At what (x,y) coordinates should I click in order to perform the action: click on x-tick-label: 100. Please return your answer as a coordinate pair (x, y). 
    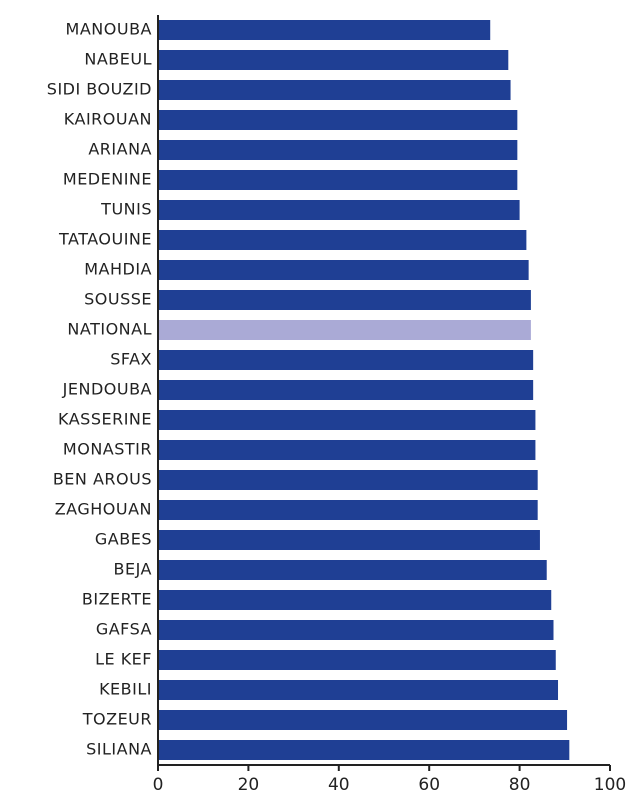
    Looking at the image, I should click on (610, 783).